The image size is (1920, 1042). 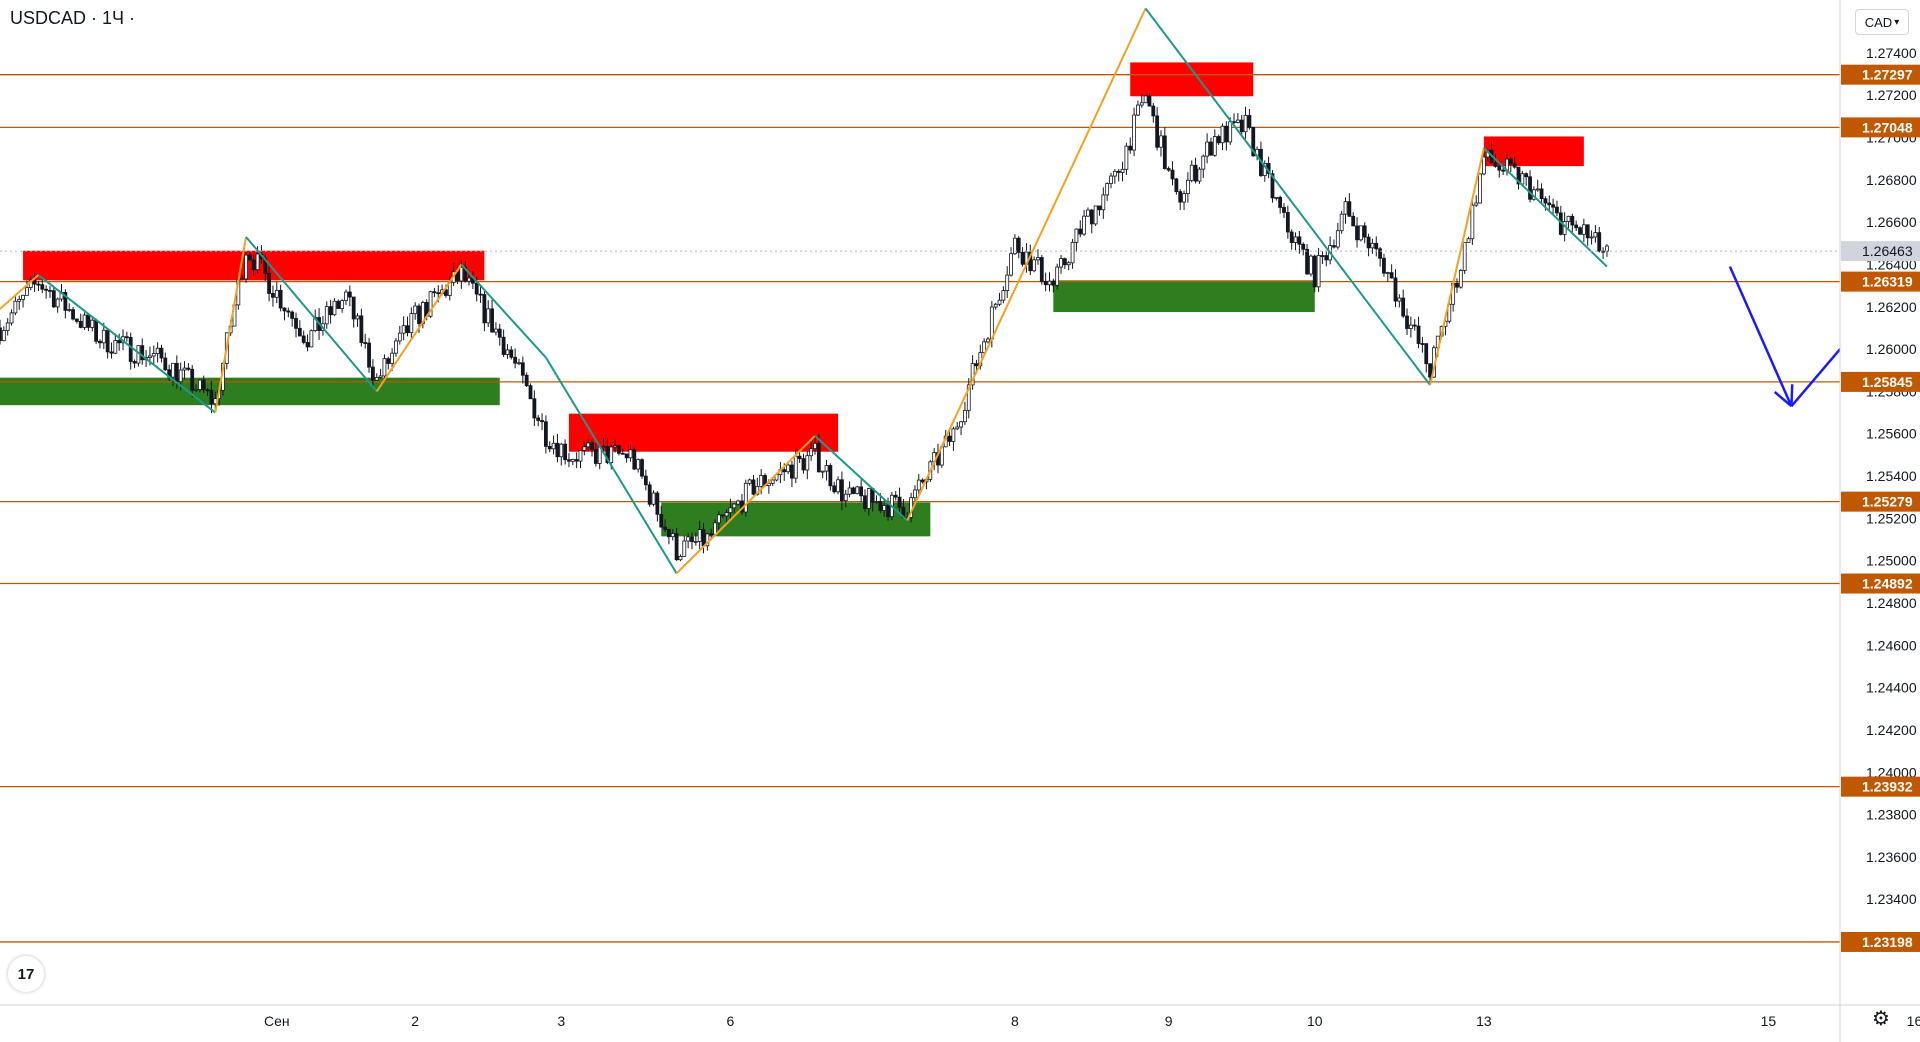 What do you see at coordinates (1891, 518) in the screenshot?
I see `price-tick-label: 1.25200` at bounding box center [1891, 518].